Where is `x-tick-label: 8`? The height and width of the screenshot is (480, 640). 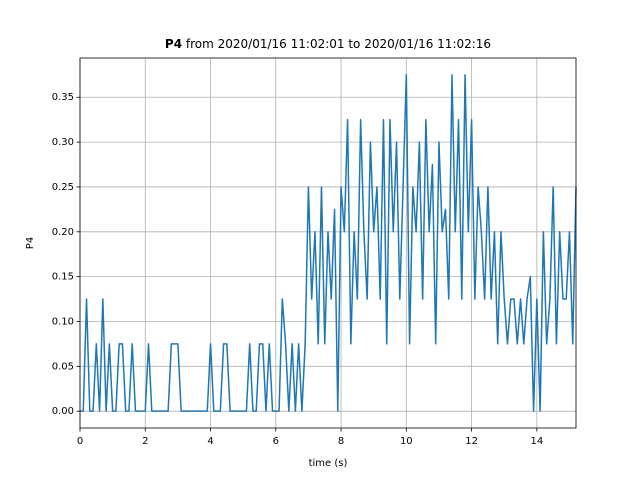
x-tick-label: 8 is located at coordinates (341, 441).